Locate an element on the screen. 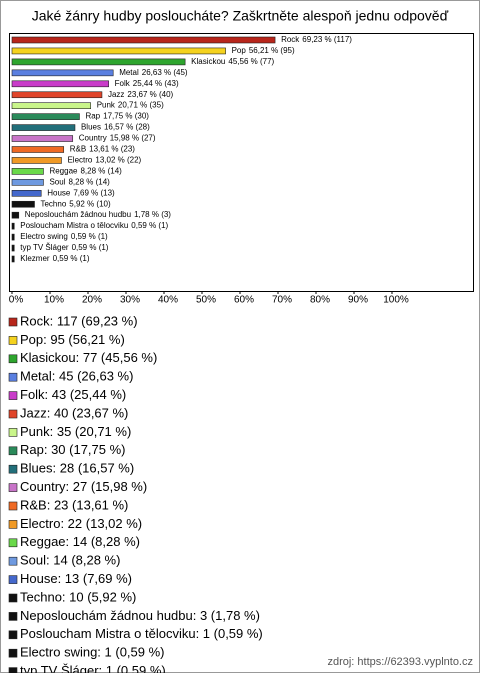 The image size is (480, 673). category-label: Electro is located at coordinates (79, 160).